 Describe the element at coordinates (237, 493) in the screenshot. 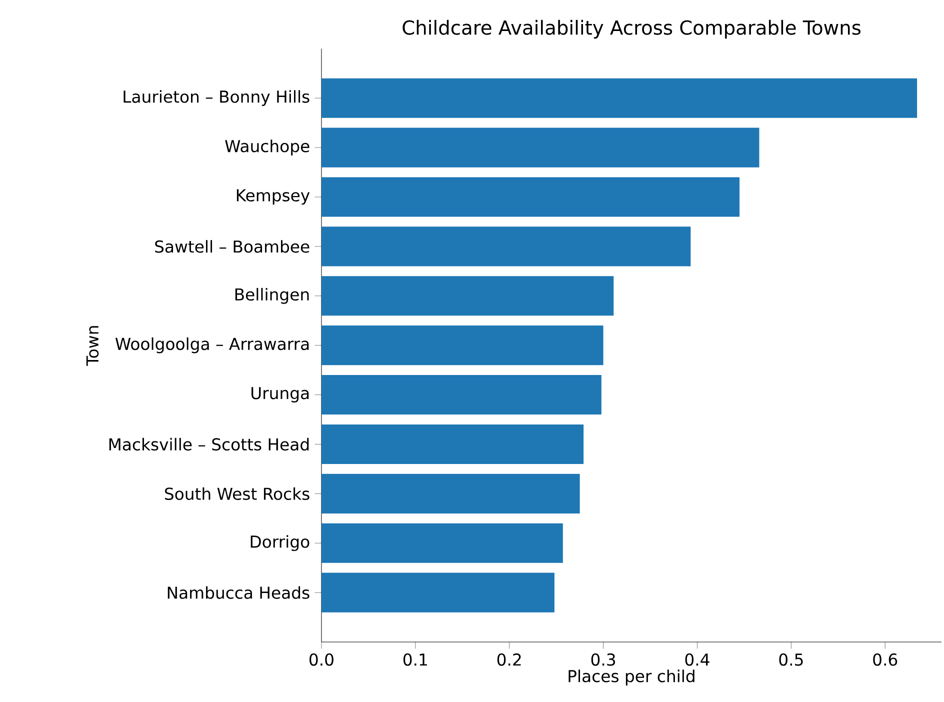

I see `y-tick-label: South West Rocks` at that location.